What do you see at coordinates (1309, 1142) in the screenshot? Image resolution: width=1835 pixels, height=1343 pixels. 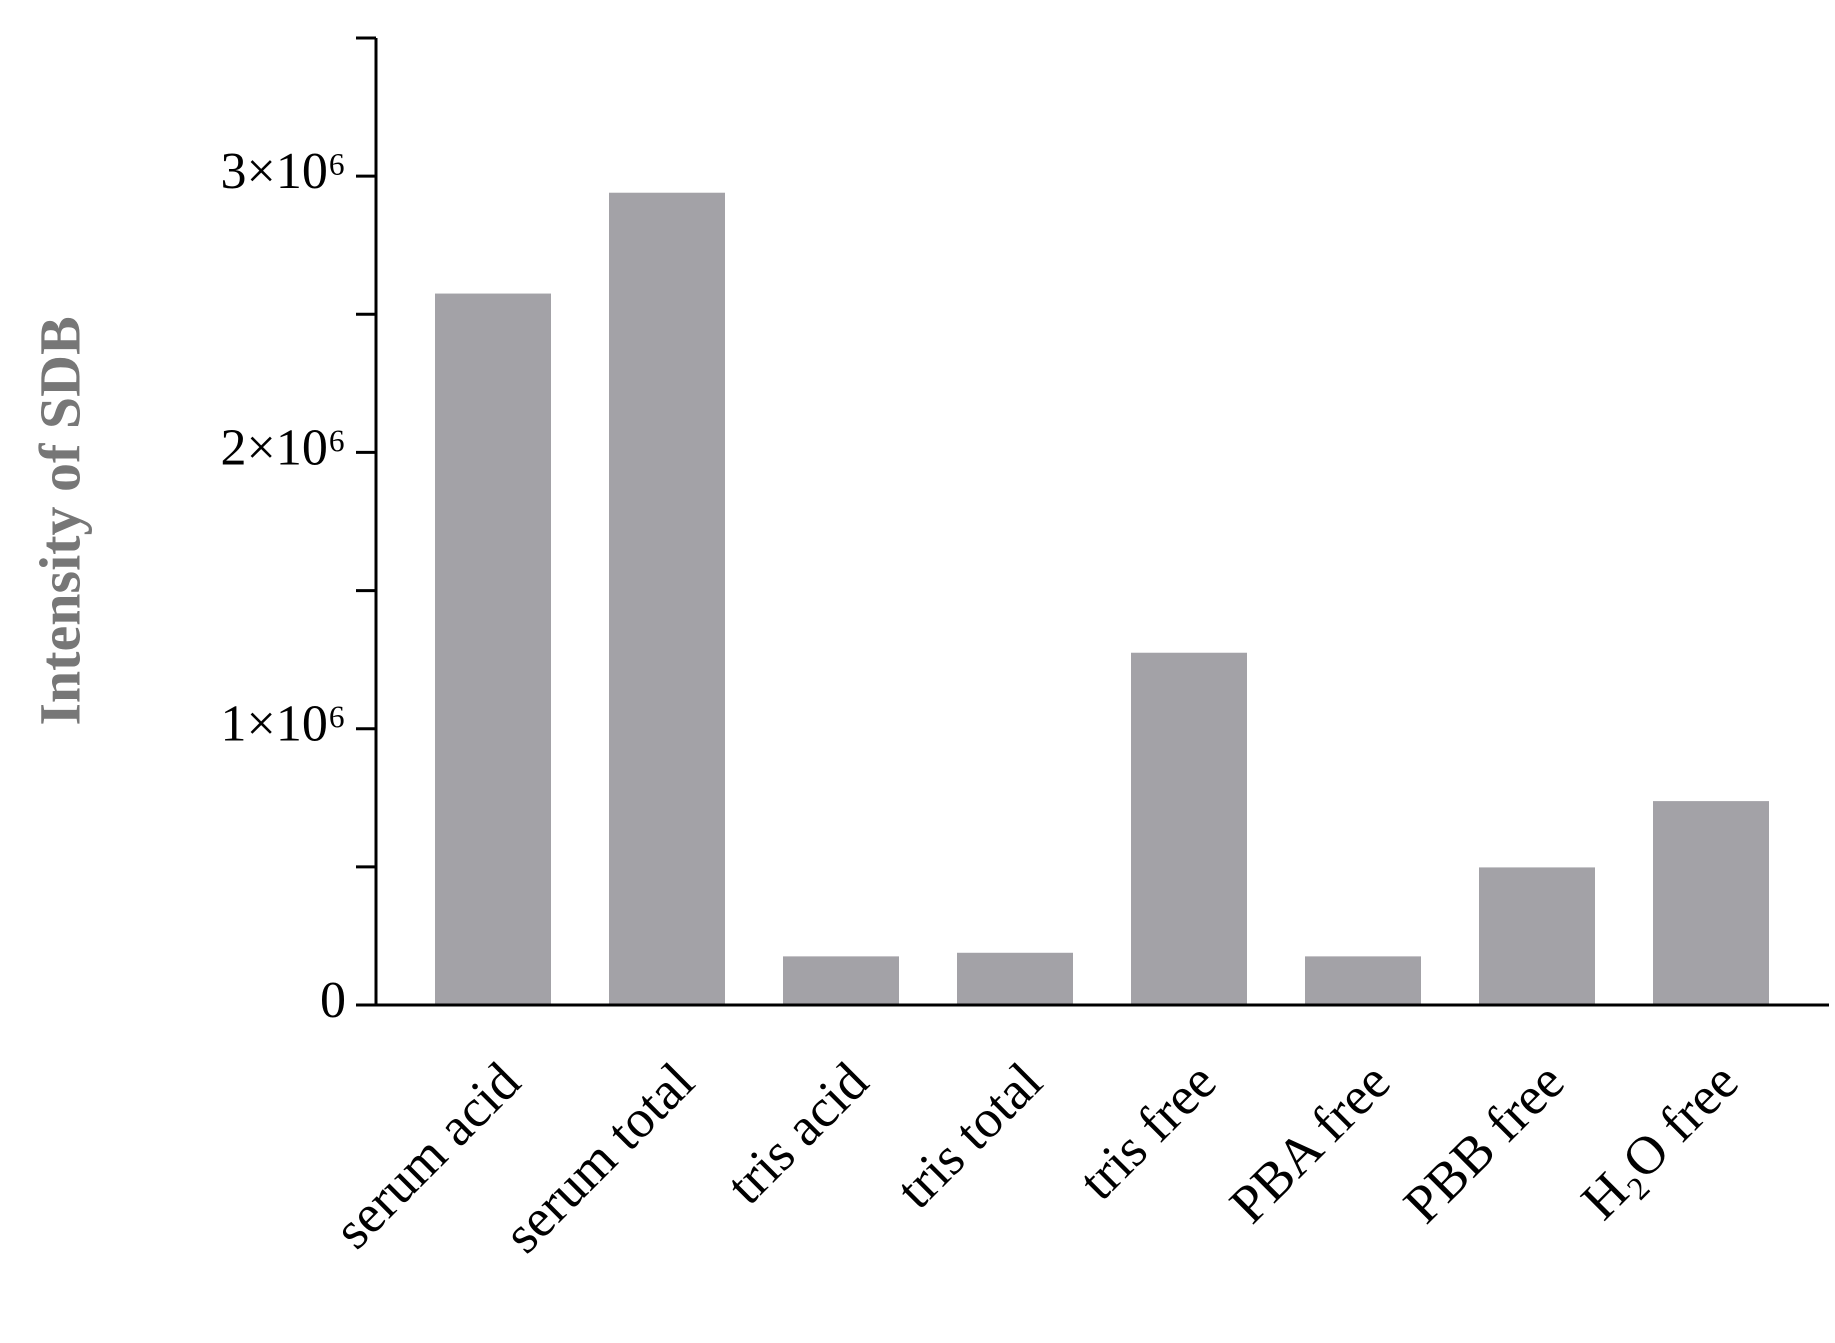 I see `x-tick-label: PBA free` at bounding box center [1309, 1142].